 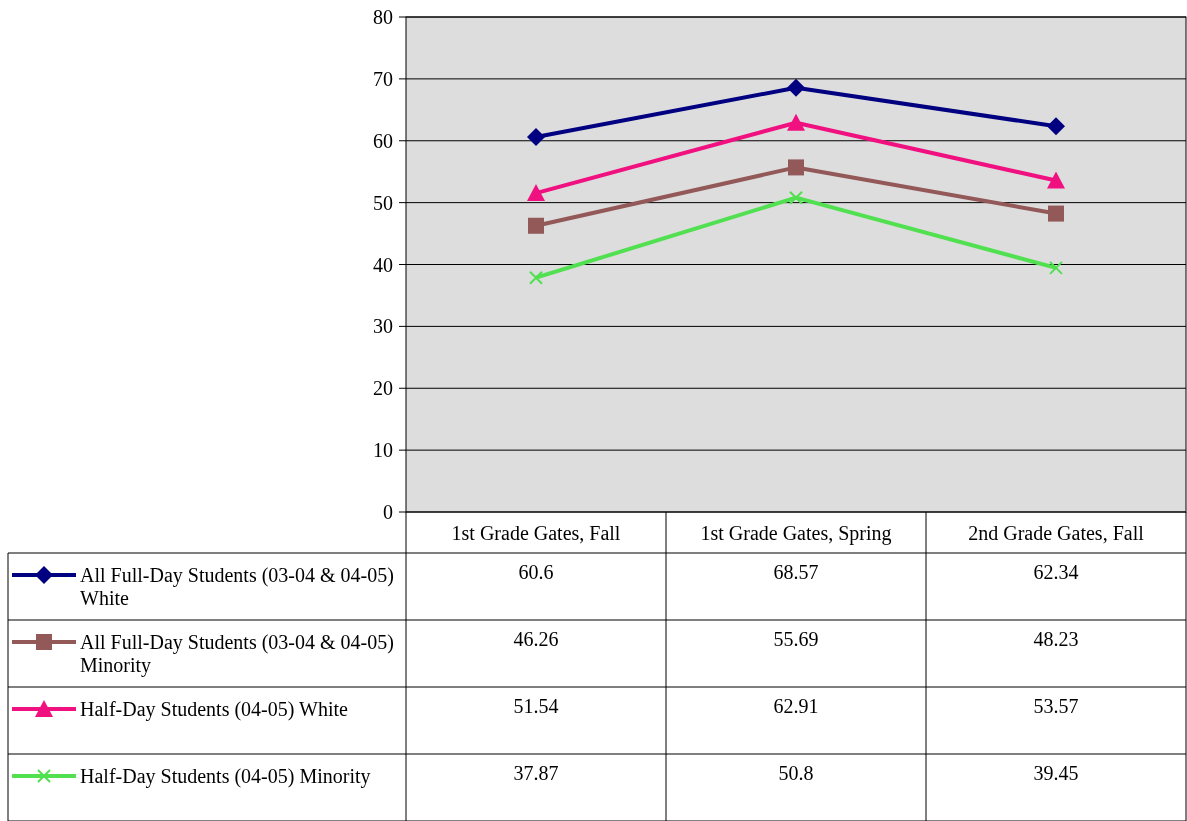 I want to click on y-tick-label: 30, so click(x=383, y=326).